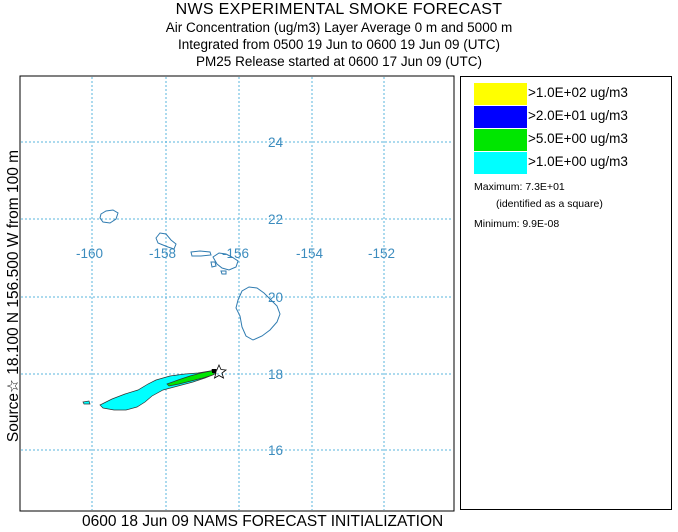 The image size is (678, 532). Describe the element at coordinates (201, 253) in the screenshot. I see `island-molokai` at that location.